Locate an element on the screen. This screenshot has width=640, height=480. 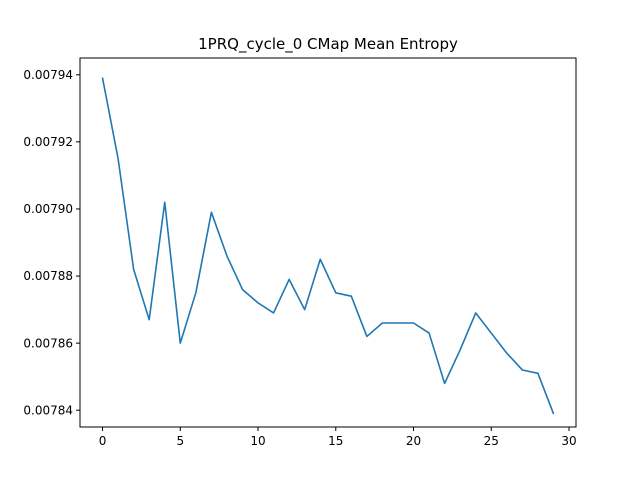
y-tick-label: 0.00790 is located at coordinates (48, 209).